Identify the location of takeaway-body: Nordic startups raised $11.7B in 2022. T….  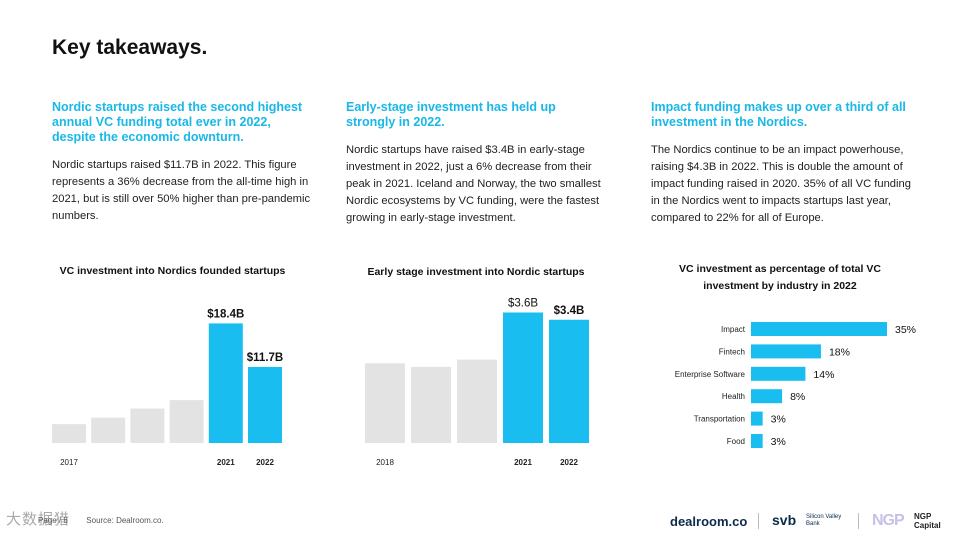
(181, 190).